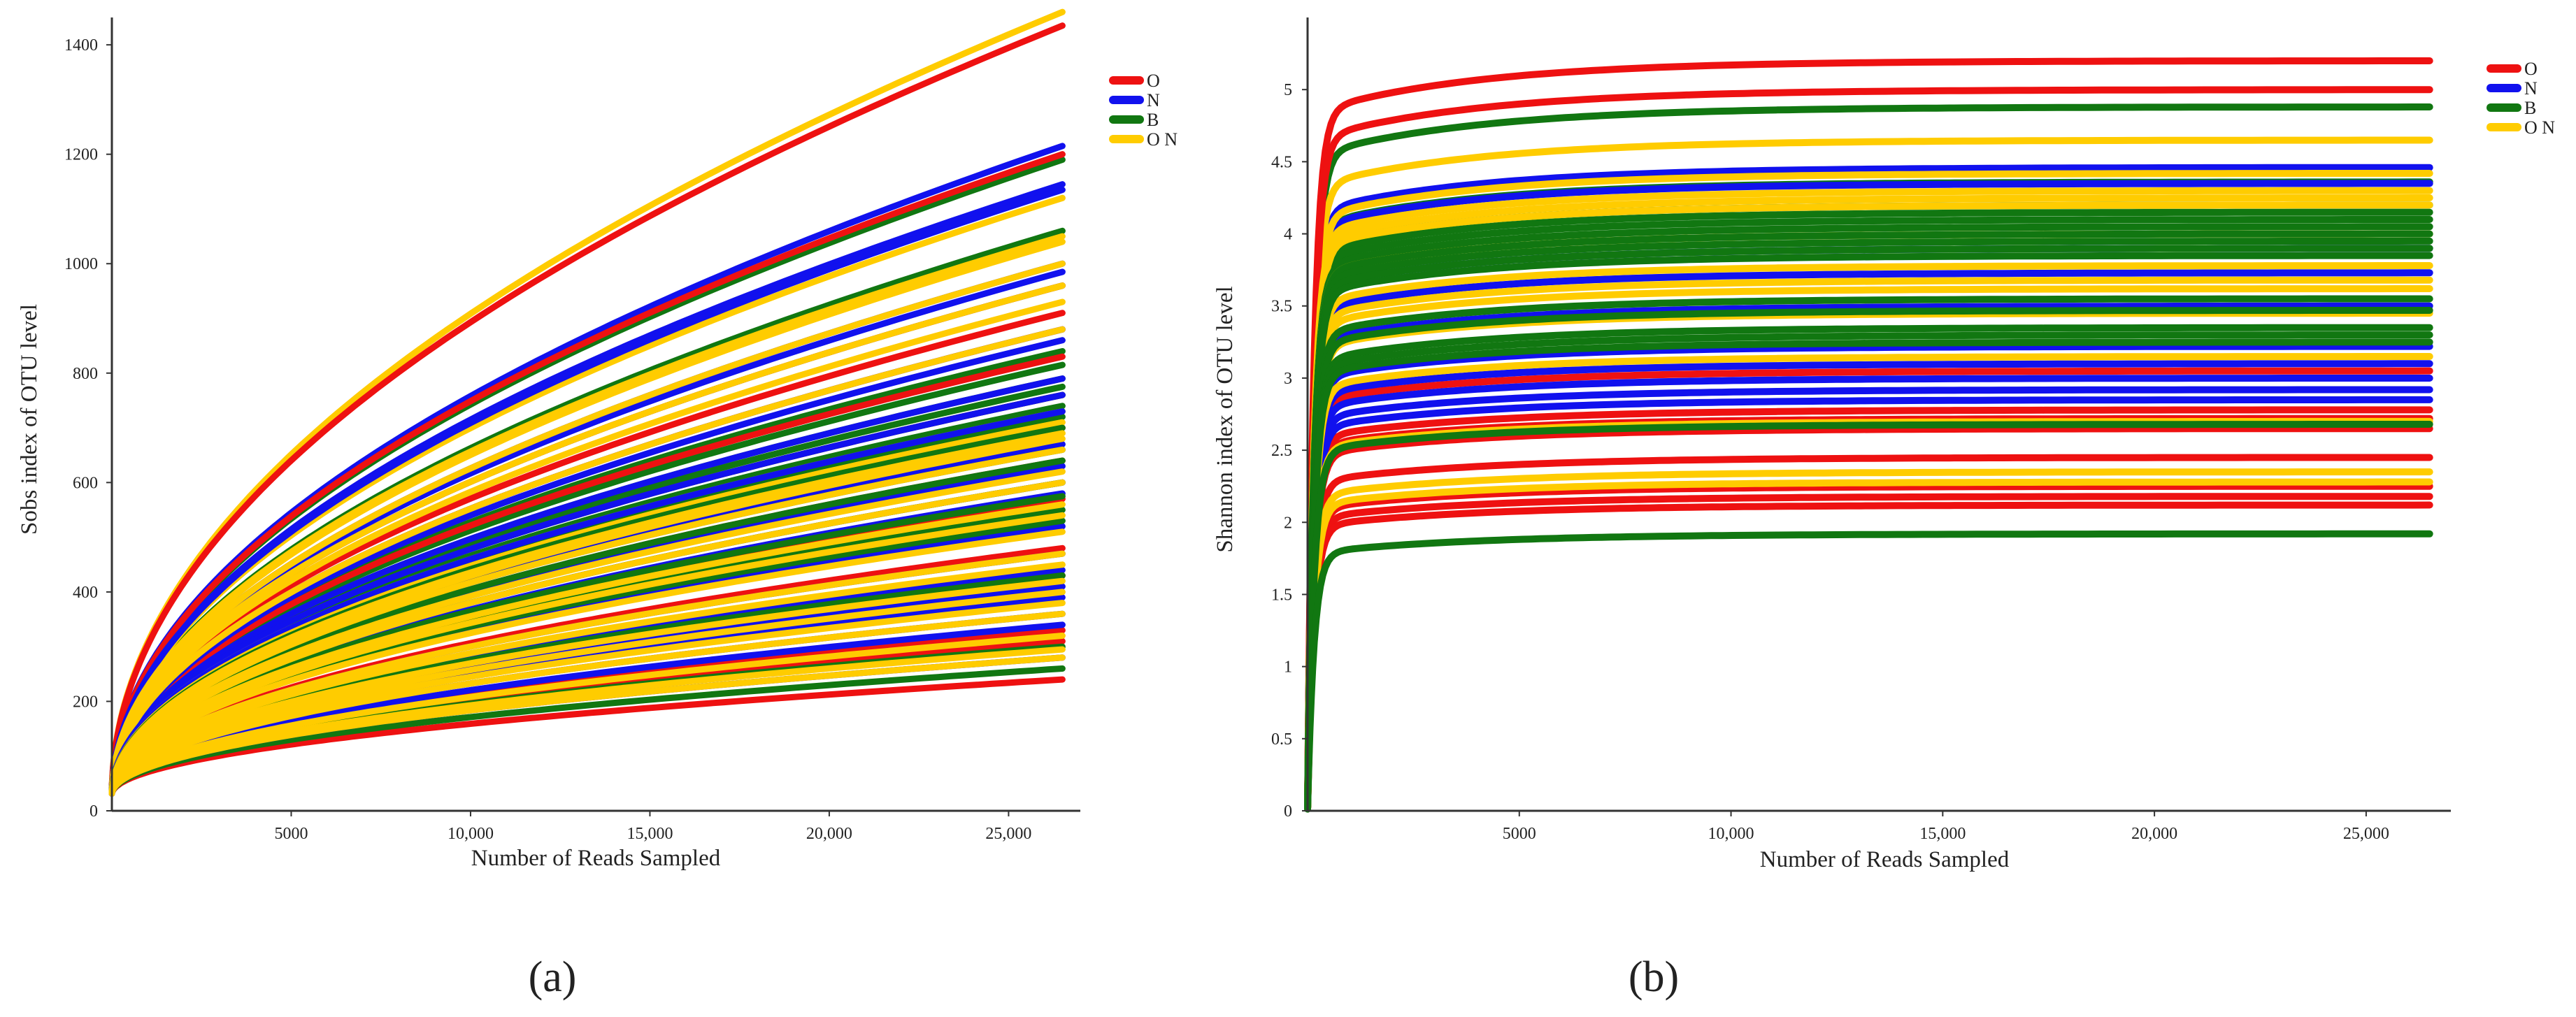 Image resolution: width=2576 pixels, height=1017 pixels. What do you see at coordinates (1281, 595) in the screenshot?
I see `y-tick-label: 1.5` at bounding box center [1281, 595].